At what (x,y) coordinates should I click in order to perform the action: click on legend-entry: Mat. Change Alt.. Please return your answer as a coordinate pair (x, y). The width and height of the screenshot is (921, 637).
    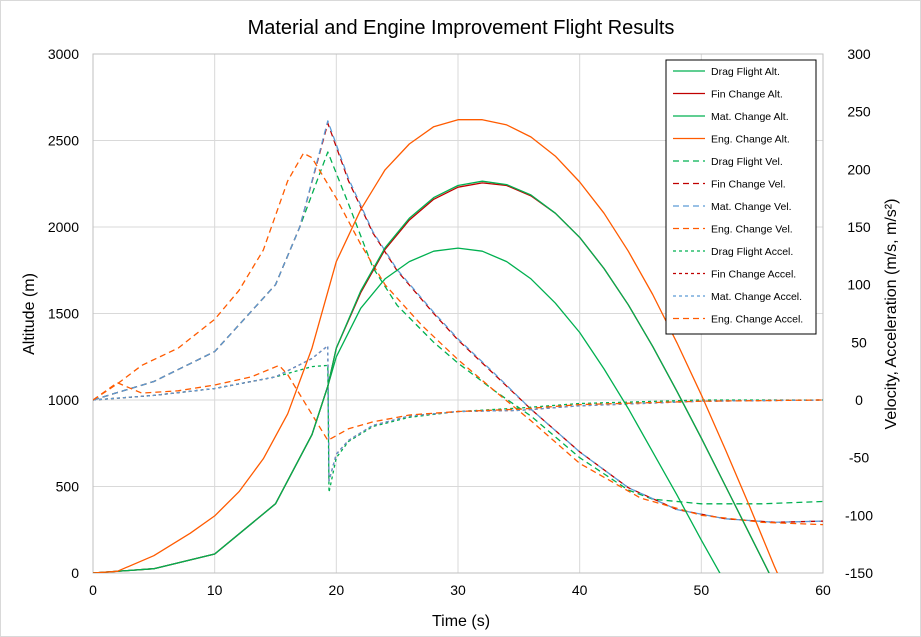
    Looking at the image, I should click on (750, 117).